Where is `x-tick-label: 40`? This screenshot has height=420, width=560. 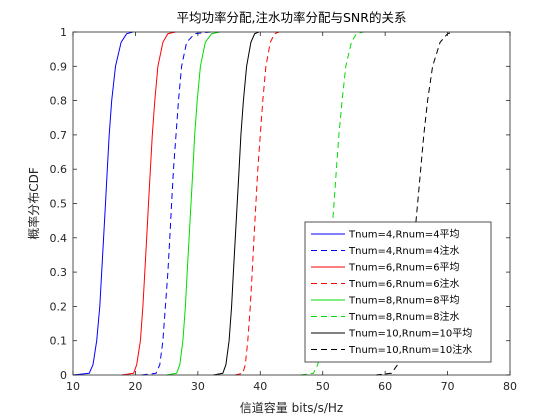
x-tick-label: 40 is located at coordinates (260, 386).